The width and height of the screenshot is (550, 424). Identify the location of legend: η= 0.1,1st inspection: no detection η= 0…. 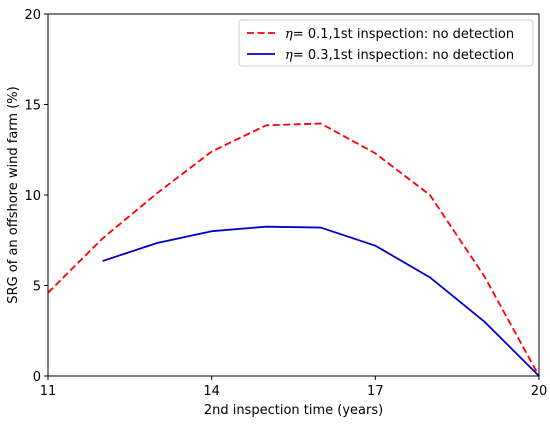
(386, 43).